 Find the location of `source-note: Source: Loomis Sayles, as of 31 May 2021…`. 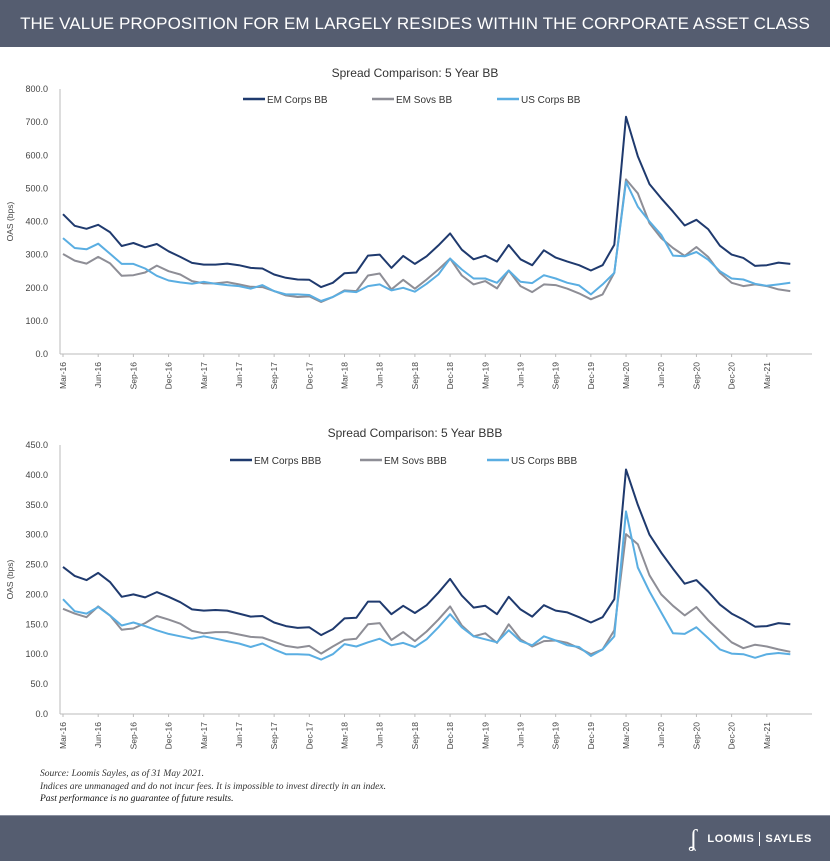

source-note: Source: Loomis Sayles, as of 31 May 2021… is located at coordinates (122, 774).